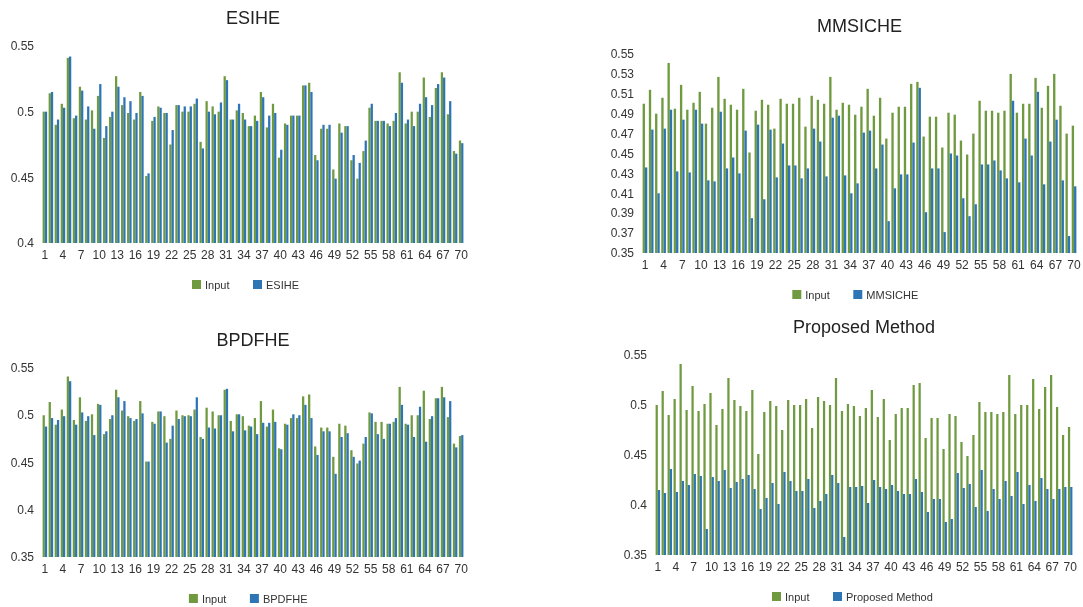  What do you see at coordinates (253, 340) in the screenshot?
I see `chart-title: BPDFHE` at bounding box center [253, 340].